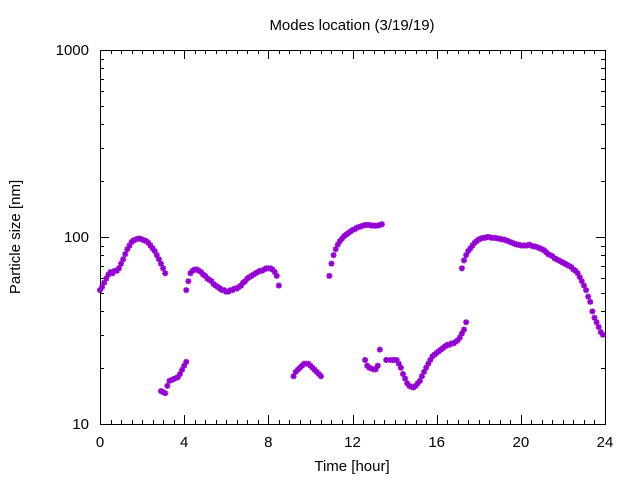 This screenshot has height=480, width=640. I want to click on y-tick-label: 100, so click(76, 237).